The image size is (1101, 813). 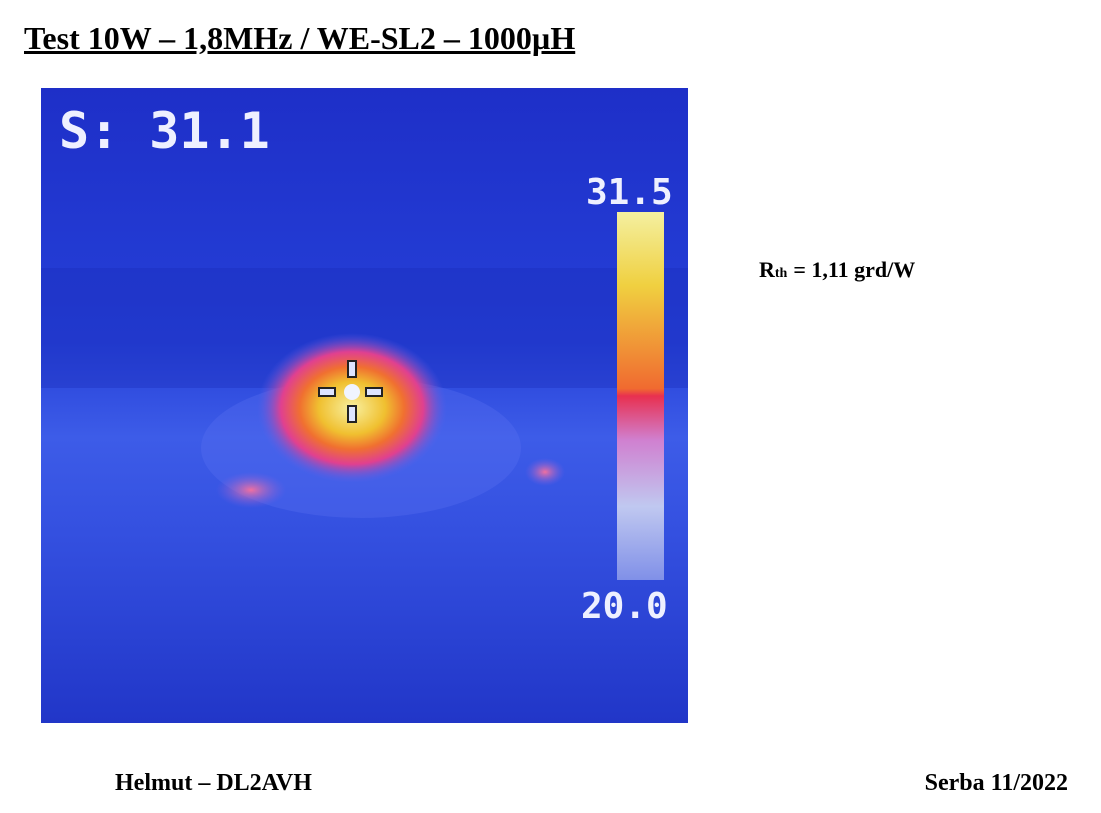 I want to click on color-scale, so click(x=640, y=396).